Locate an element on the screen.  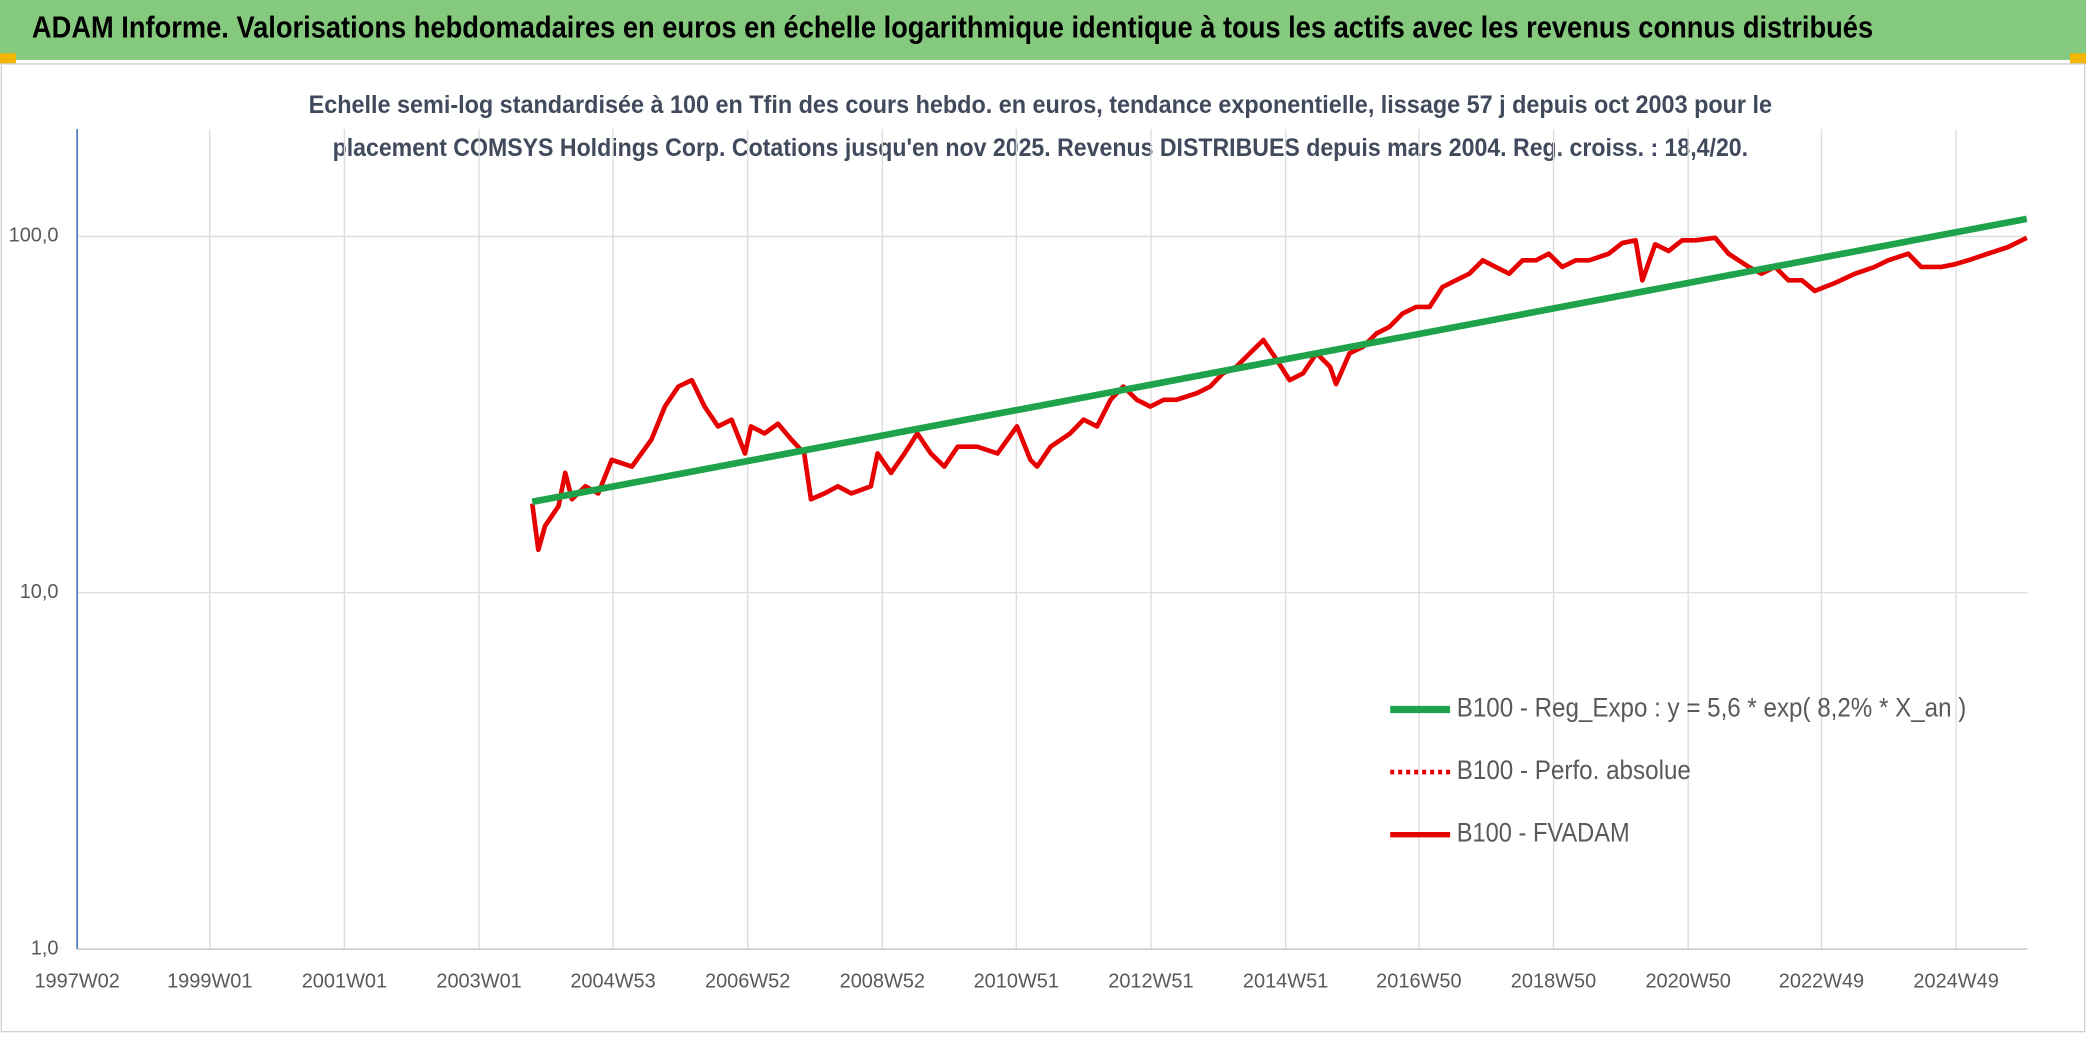
x-tick-label: 2008W52 is located at coordinates (882, 982).